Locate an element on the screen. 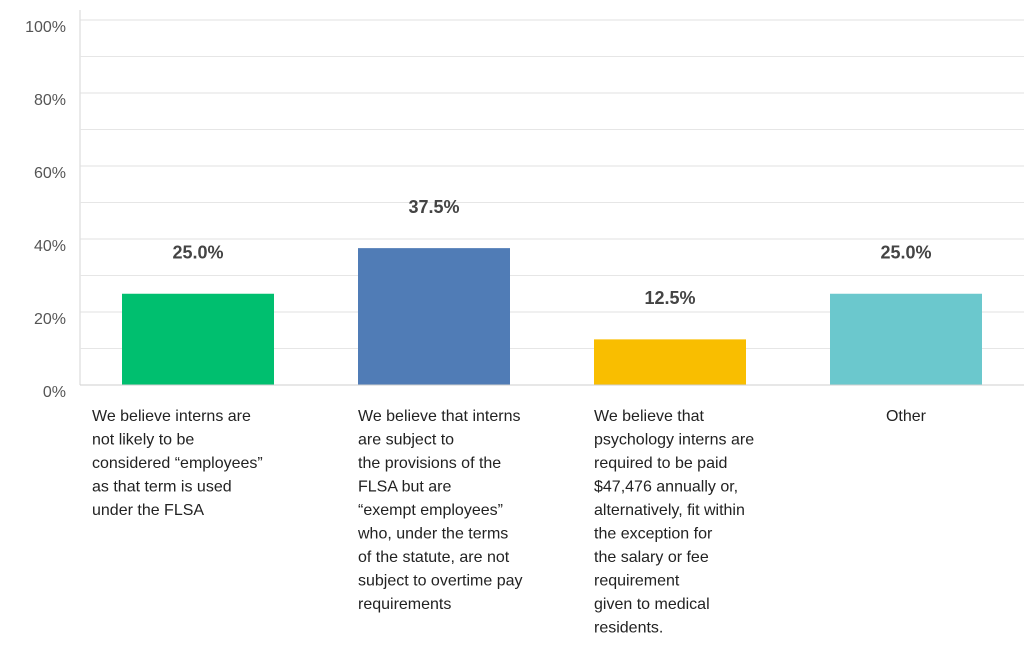 The height and width of the screenshot is (655, 1024). x-tick-label: requirements is located at coordinates (404, 604).